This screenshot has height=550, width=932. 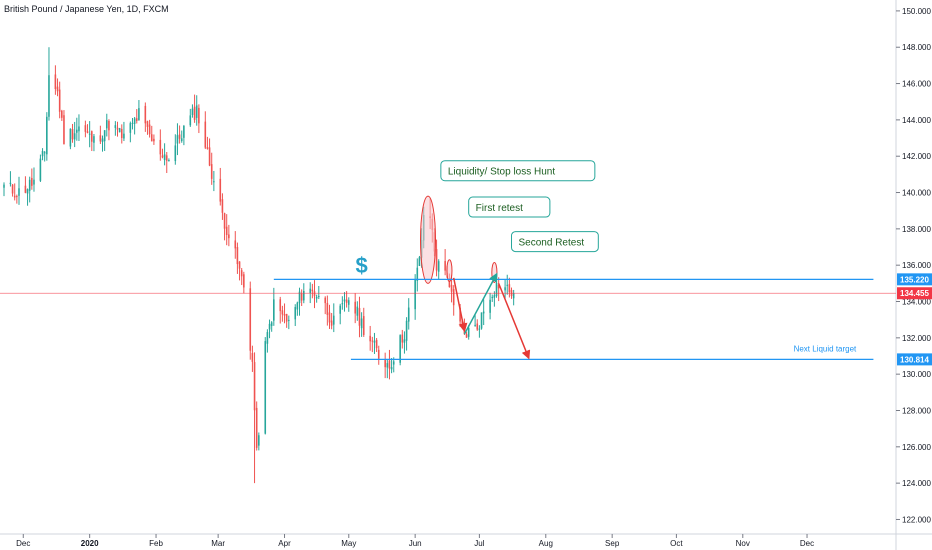 I want to click on y-tick-label: 130.000, so click(x=916, y=374).